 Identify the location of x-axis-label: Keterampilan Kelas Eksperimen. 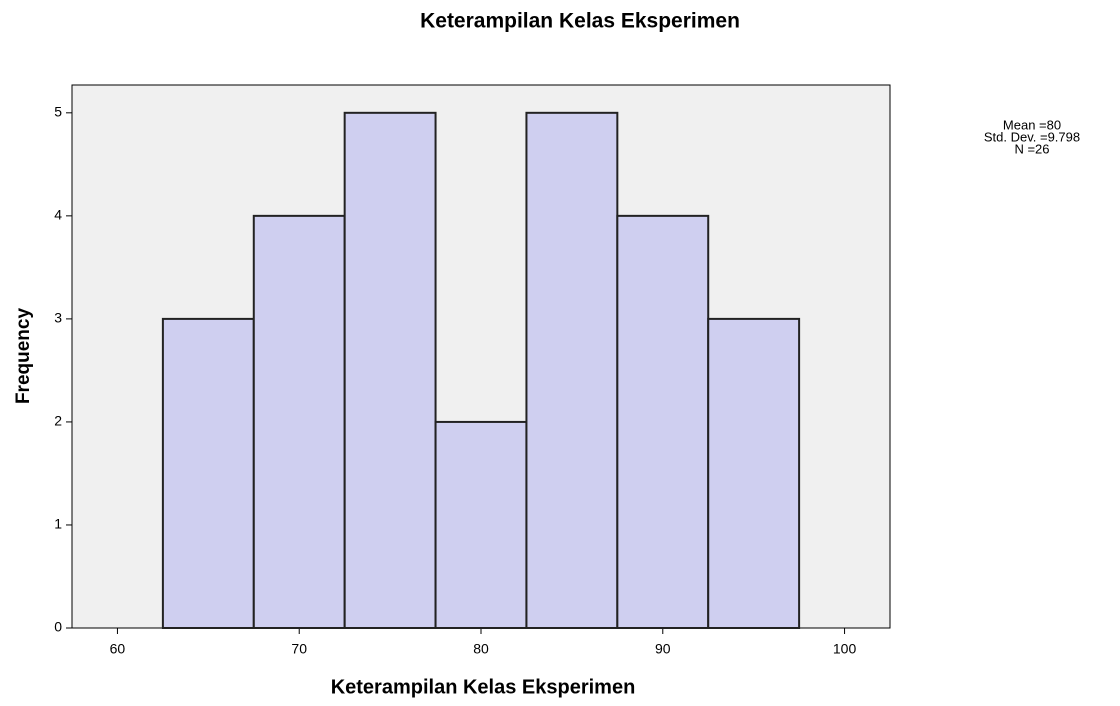
(483, 687).